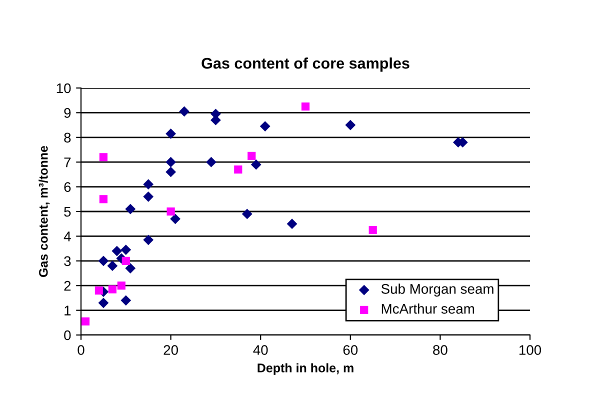  What do you see at coordinates (67, 285) in the screenshot?
I see `y-tick-label: 2` at bounding box center [67, 285].